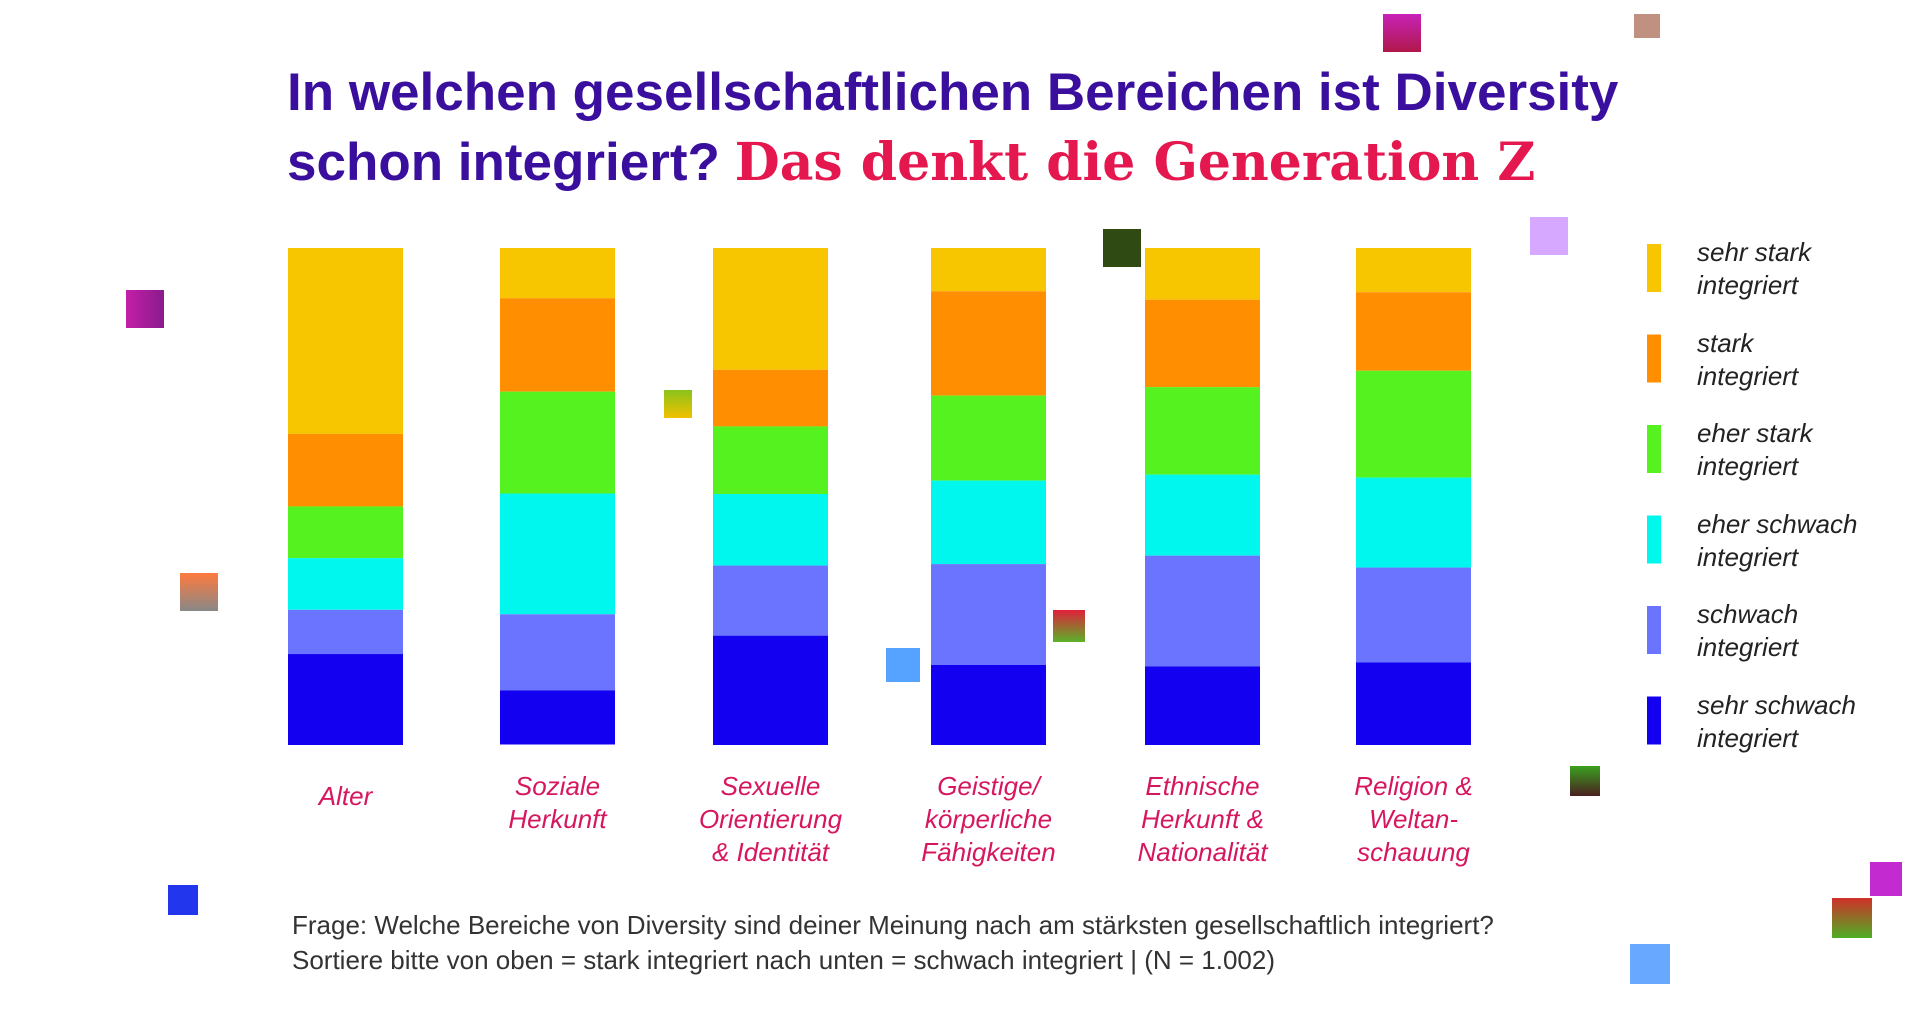 The width and height of the screenshot is (1920, 1034). Describe the element at coordinates (770, 819) in the screenshot. I see `x-tick-label: Sexuelle Orientierung & Identität` at that location.